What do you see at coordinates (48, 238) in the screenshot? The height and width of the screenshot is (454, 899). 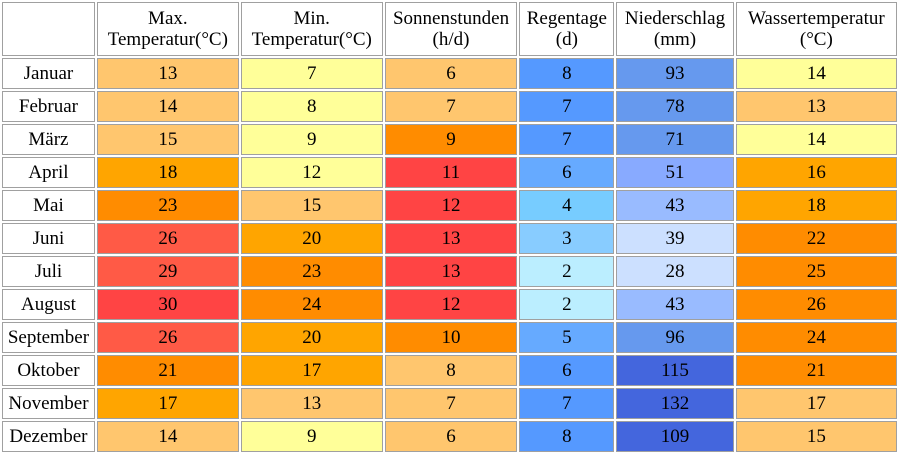 I see `month-label: Juni` at bounding box center [48, 238].